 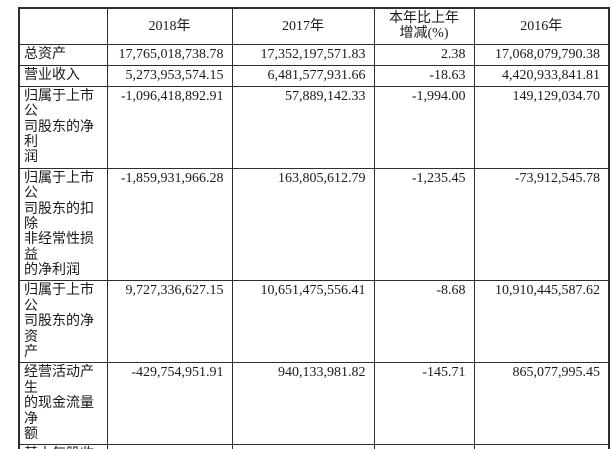 I want to click on row-label: 经营活动产生 的现金流量净 额, so click(x=63, y=404).